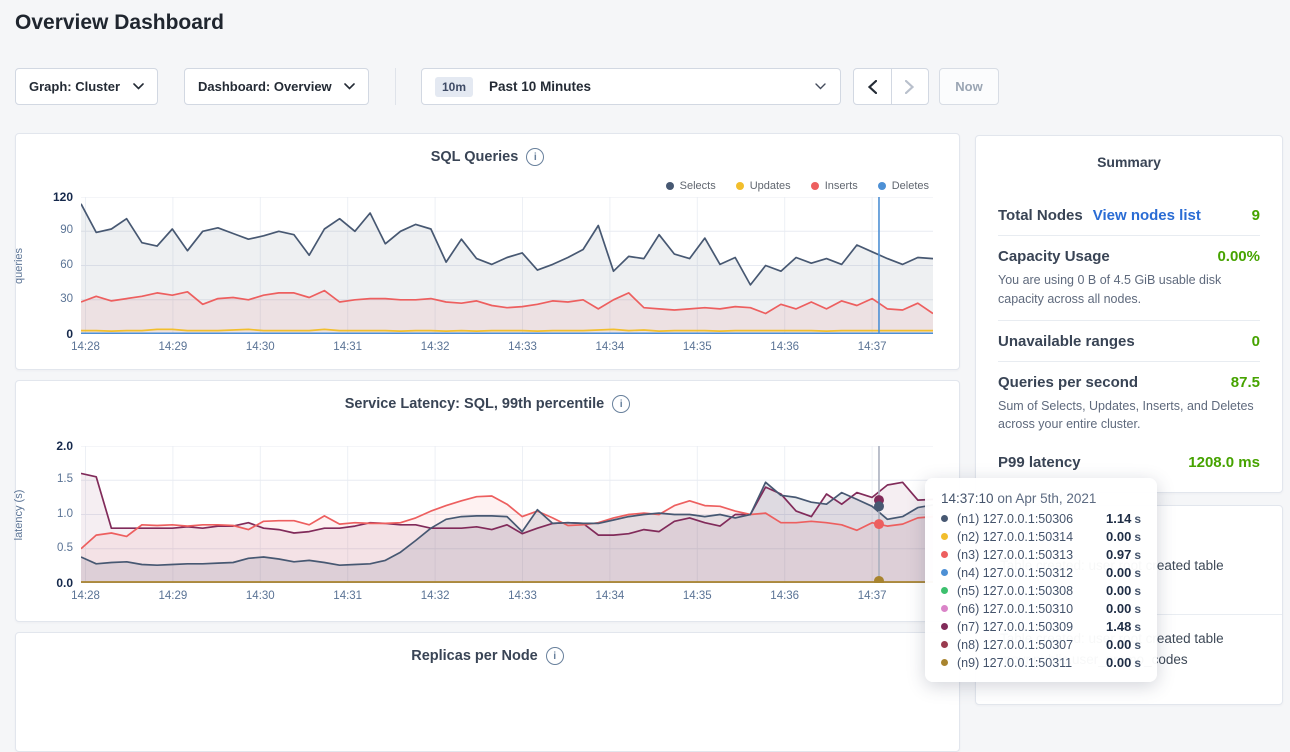 The width and height of the screenshot is (1290, 752). What do you see at coordinates (1041, 590) in the screenshot?
I see `tooltip-row: (n5) 127.0.0.1:50308 0.00 s` at bounding box center [1041, 590].